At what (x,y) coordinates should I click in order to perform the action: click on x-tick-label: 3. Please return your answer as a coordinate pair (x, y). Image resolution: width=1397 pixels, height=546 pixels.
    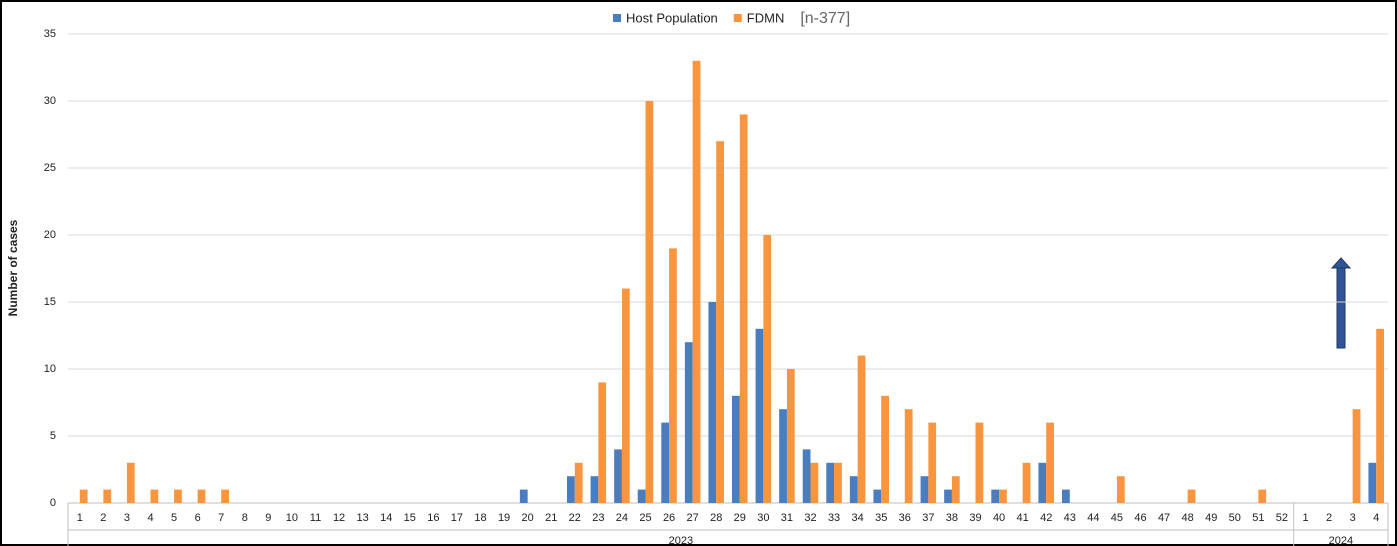
    Looking at the image, I should click on (127, 518).